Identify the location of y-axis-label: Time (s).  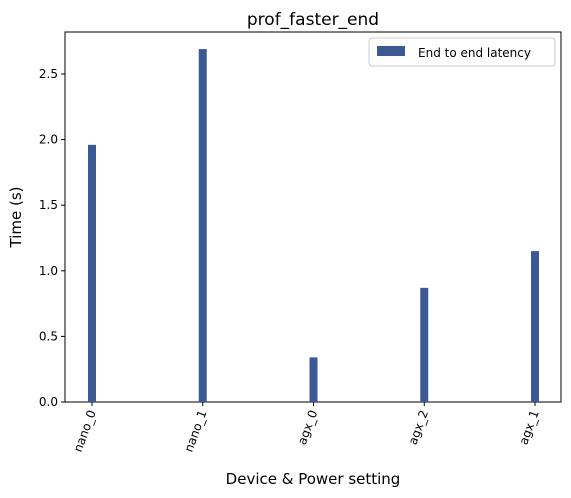
(16, 218).